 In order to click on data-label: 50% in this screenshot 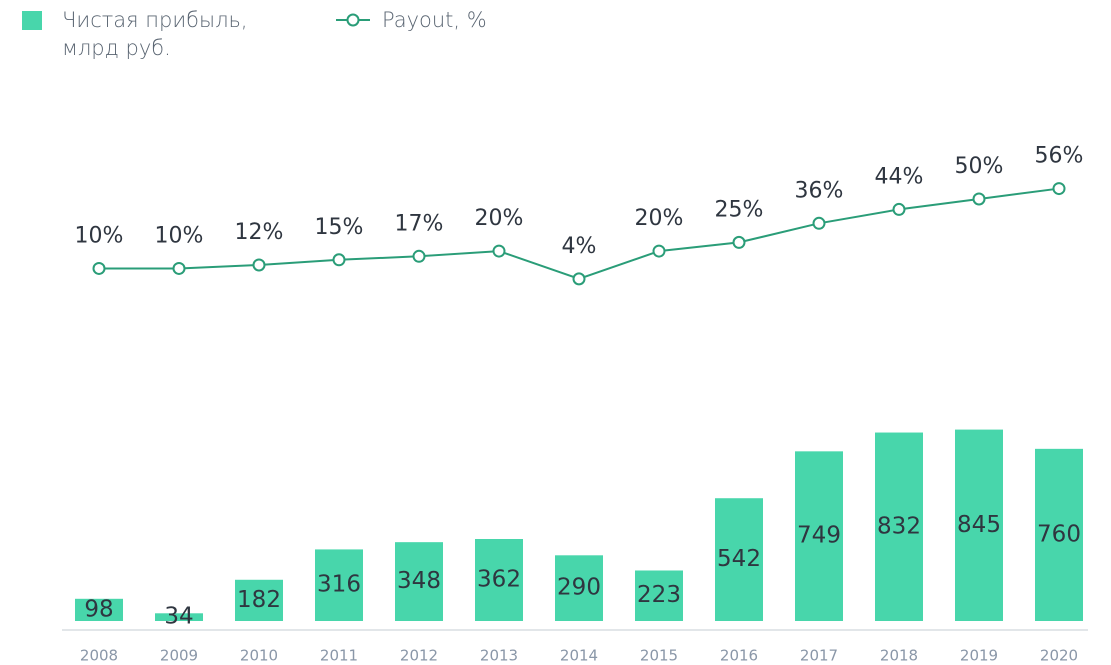, I will do `click(979, 166)`.